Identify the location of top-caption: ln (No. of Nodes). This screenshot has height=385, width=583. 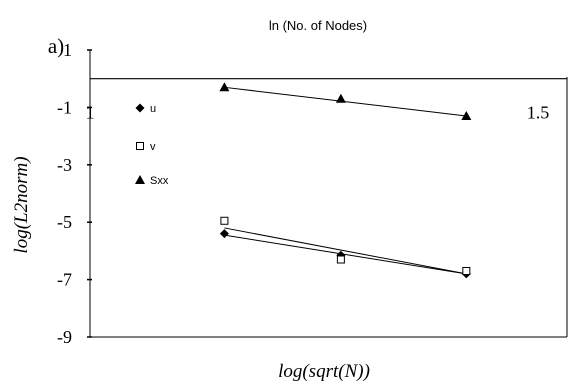
(318, 25).